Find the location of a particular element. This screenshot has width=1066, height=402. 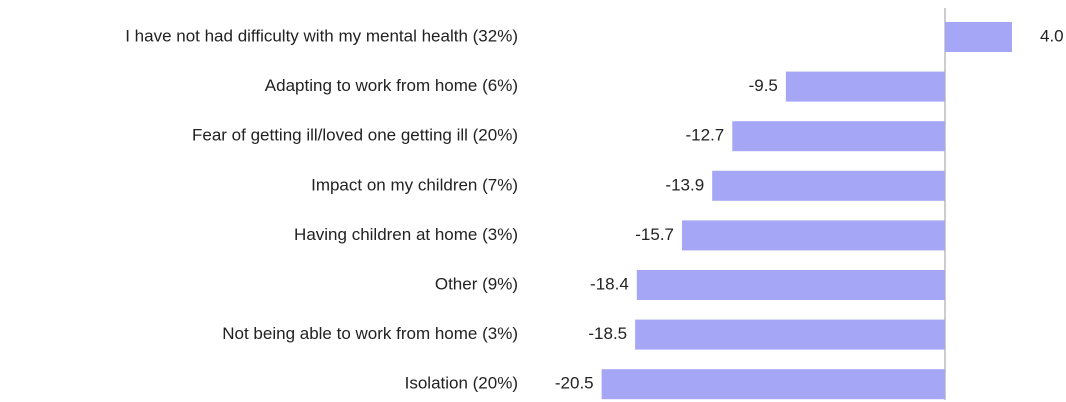

category-label: Not being able to work from home (3%) is located at coordinates (370, 333).